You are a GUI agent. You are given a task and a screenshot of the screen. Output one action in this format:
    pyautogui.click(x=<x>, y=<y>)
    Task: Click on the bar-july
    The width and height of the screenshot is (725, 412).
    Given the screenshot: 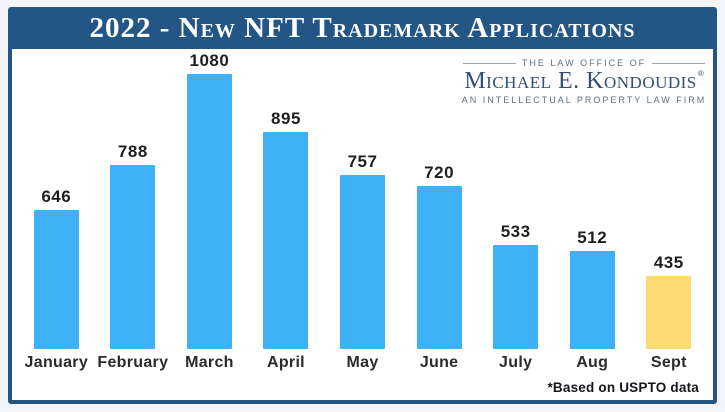 What is the action you would take?
    pyautogui.click(x=516, y=297)
    